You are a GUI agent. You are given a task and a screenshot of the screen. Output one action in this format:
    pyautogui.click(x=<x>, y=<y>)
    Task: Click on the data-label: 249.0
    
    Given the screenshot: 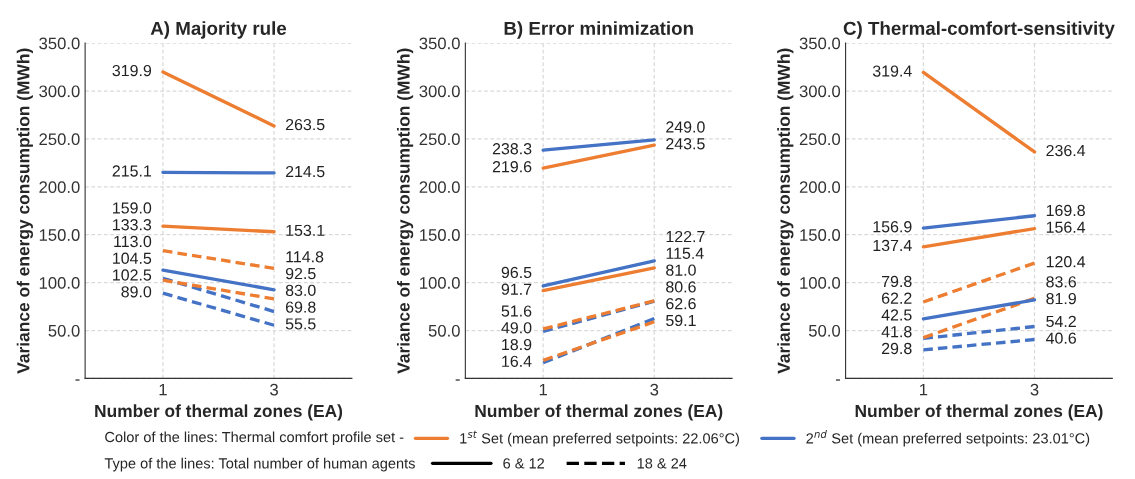 What is the action you would take?
    pyautogui.click(x=685, y=127)
    